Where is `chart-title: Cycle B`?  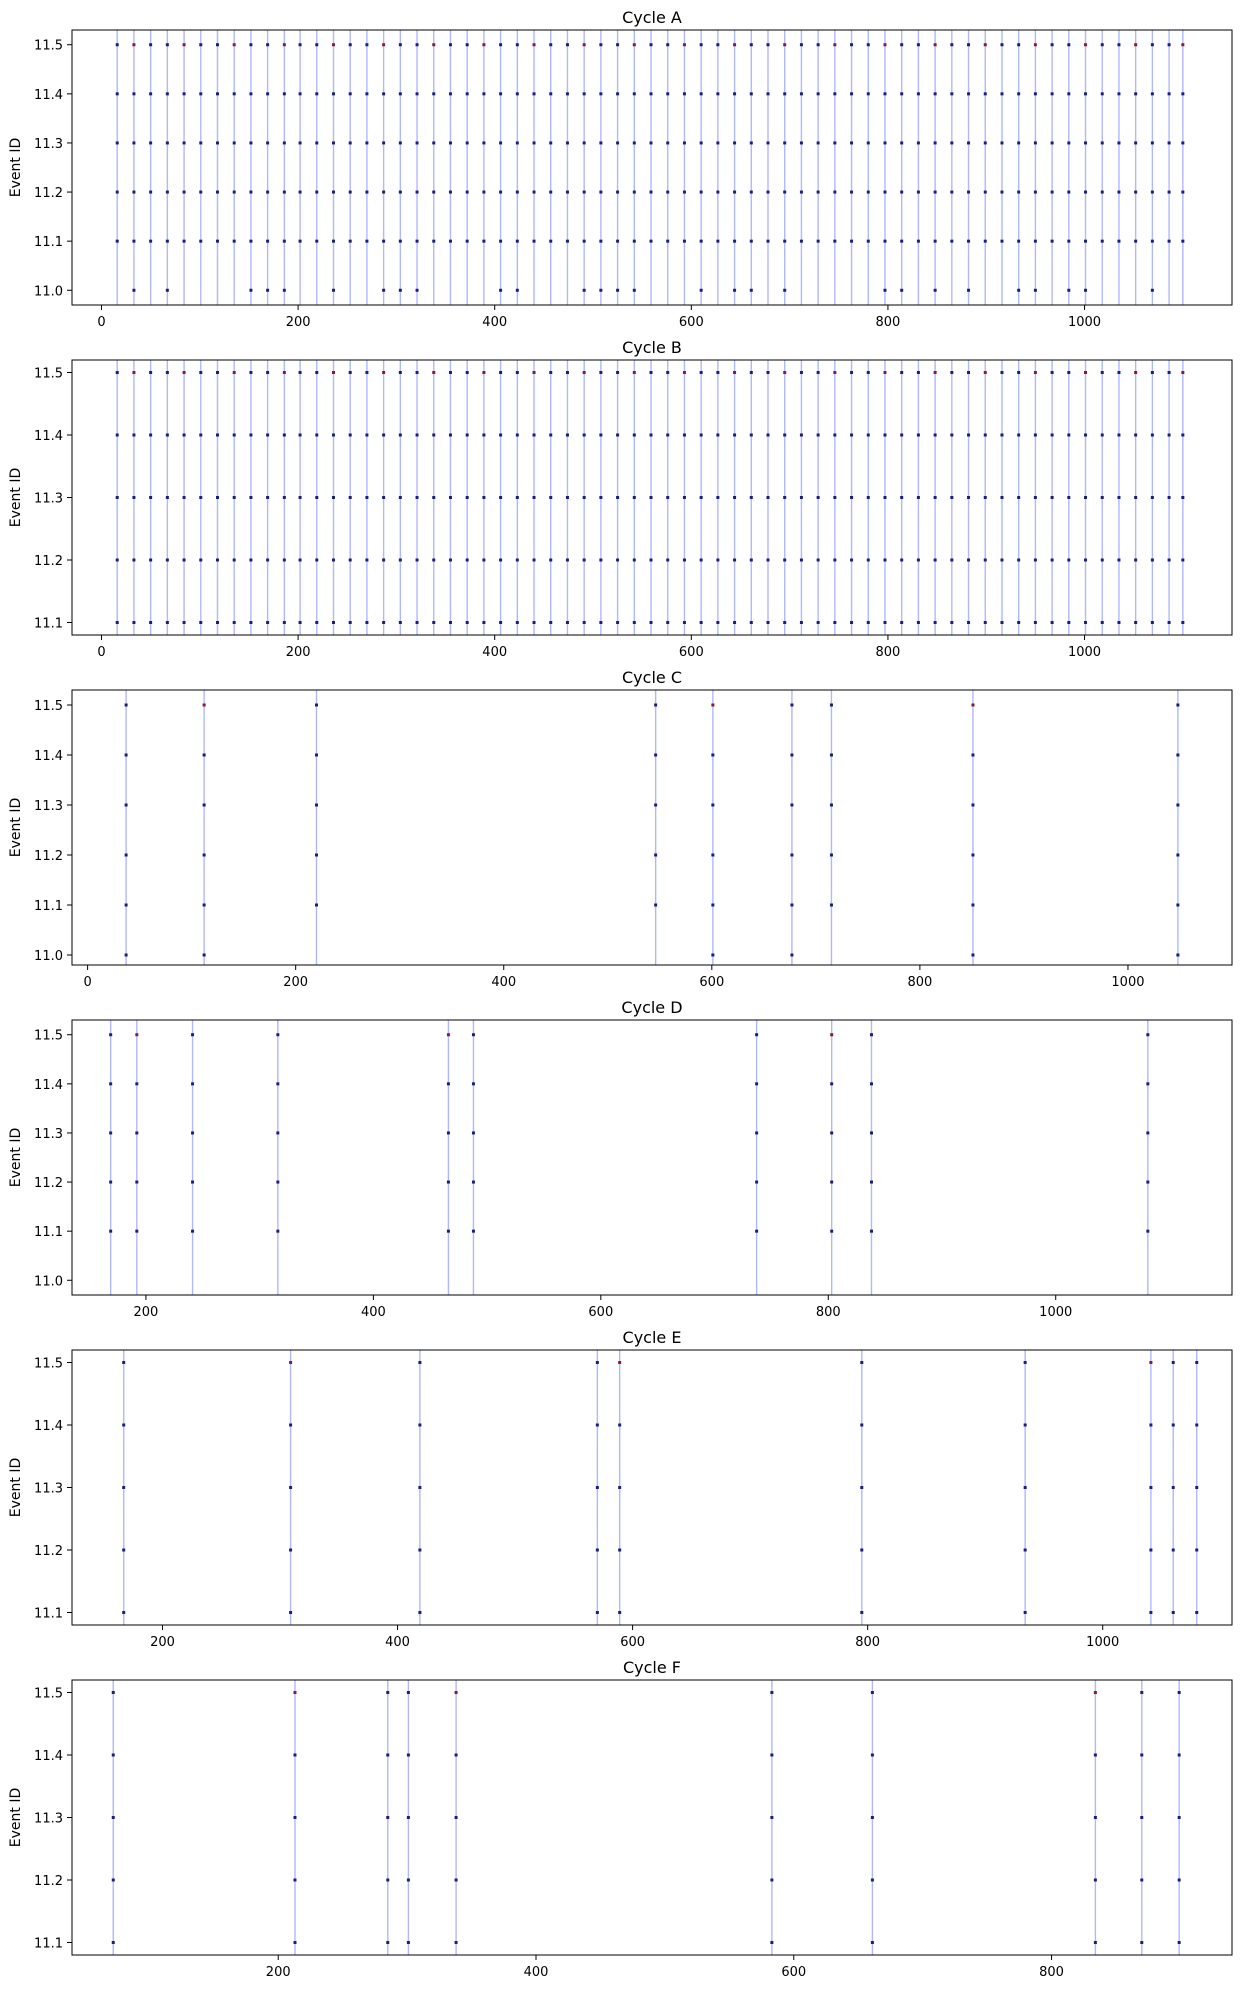
chart-title: Cycle B is located at coordinates (652, 347).